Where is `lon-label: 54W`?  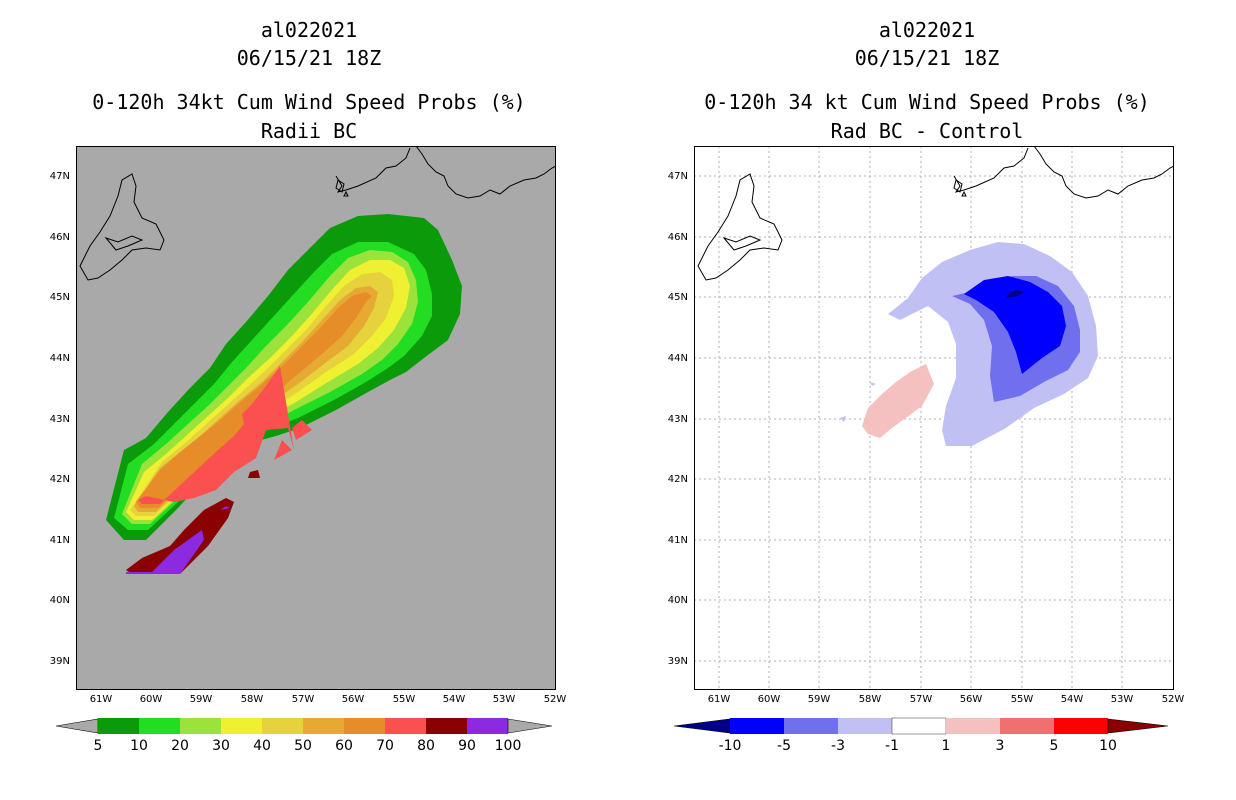 lon-label: 54W is located at coordinates (454, 699).